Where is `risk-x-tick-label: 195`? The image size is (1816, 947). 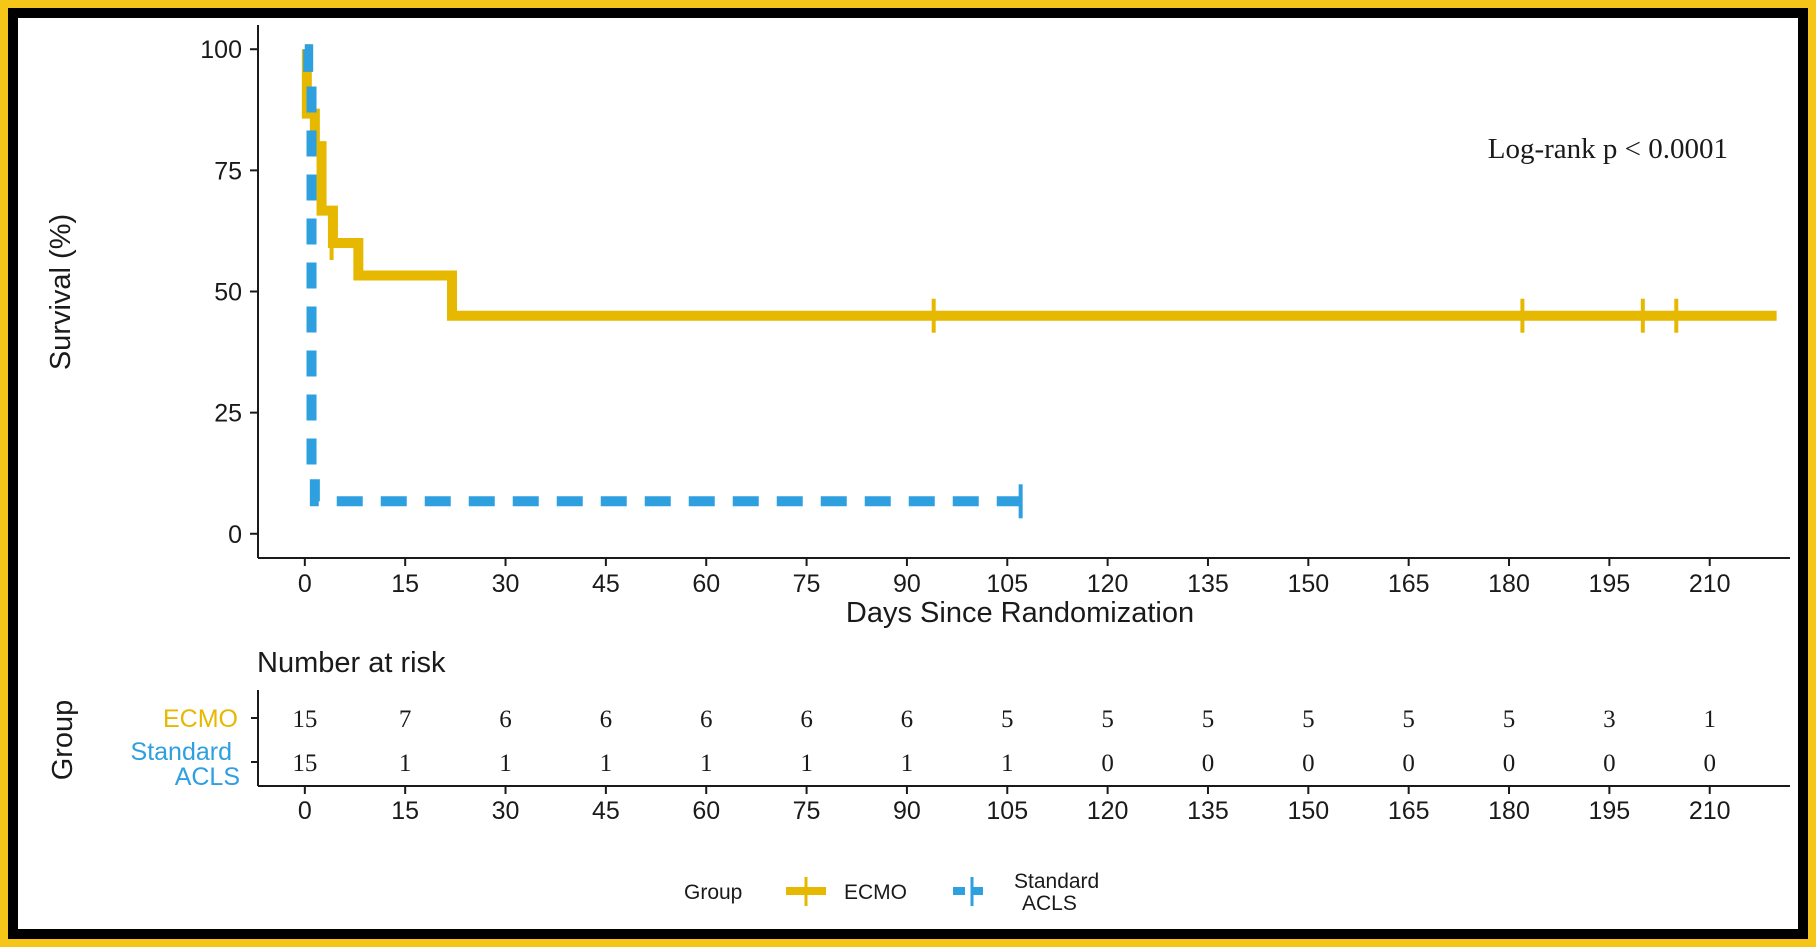
risk-x-tick-label: 195 is located at coordinates (1610, 811).